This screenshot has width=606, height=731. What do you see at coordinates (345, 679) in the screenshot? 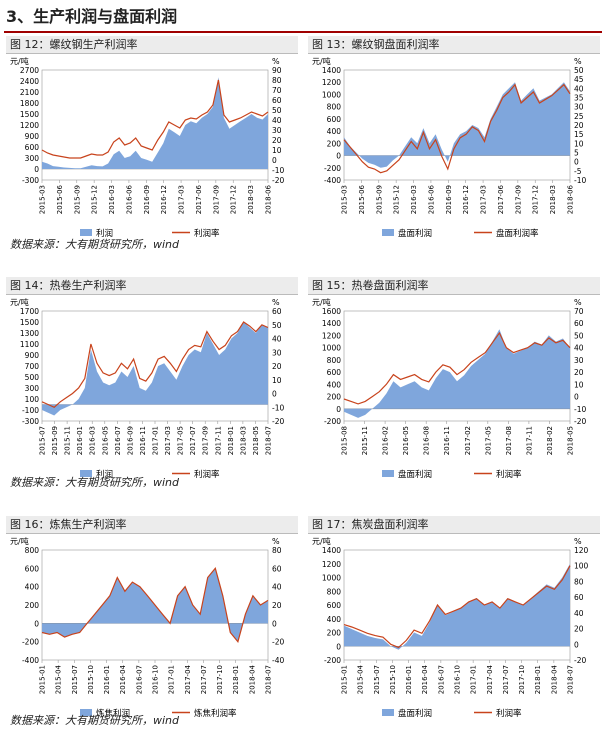
I see `x-tick-label: 2015-01` at bounding box center [345, 679].